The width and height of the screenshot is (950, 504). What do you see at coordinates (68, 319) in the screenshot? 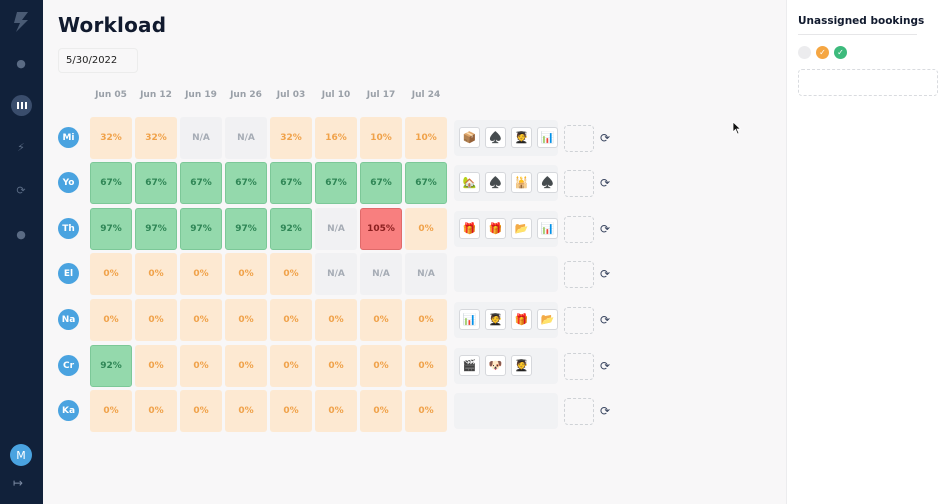
I see `member-avatar: Na` at bounding box center [68, 319].